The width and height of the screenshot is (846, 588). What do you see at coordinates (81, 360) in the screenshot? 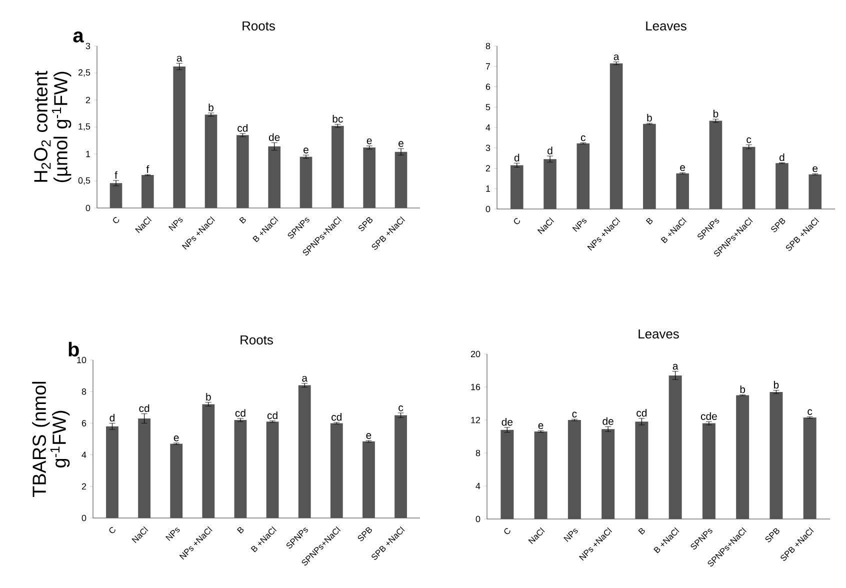
I see `y-tick-label: 10` at bounding box center [81, 360].